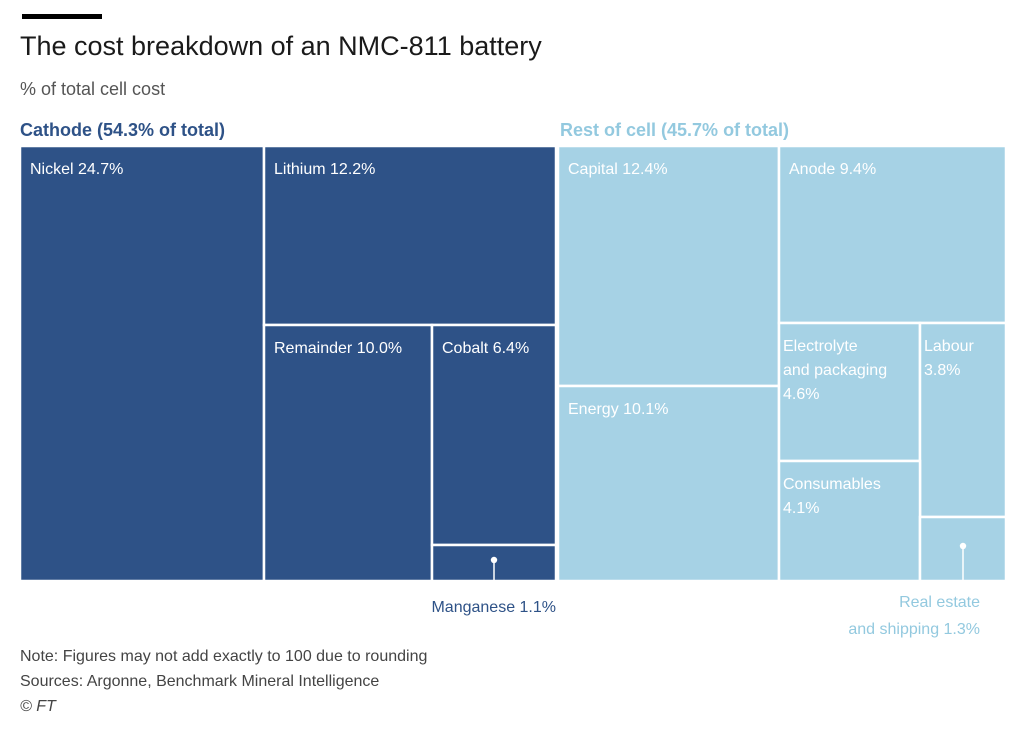  I want to click on group-label-rest-of-cell: Rest of cell (45.7% of total), so click(675, 130).